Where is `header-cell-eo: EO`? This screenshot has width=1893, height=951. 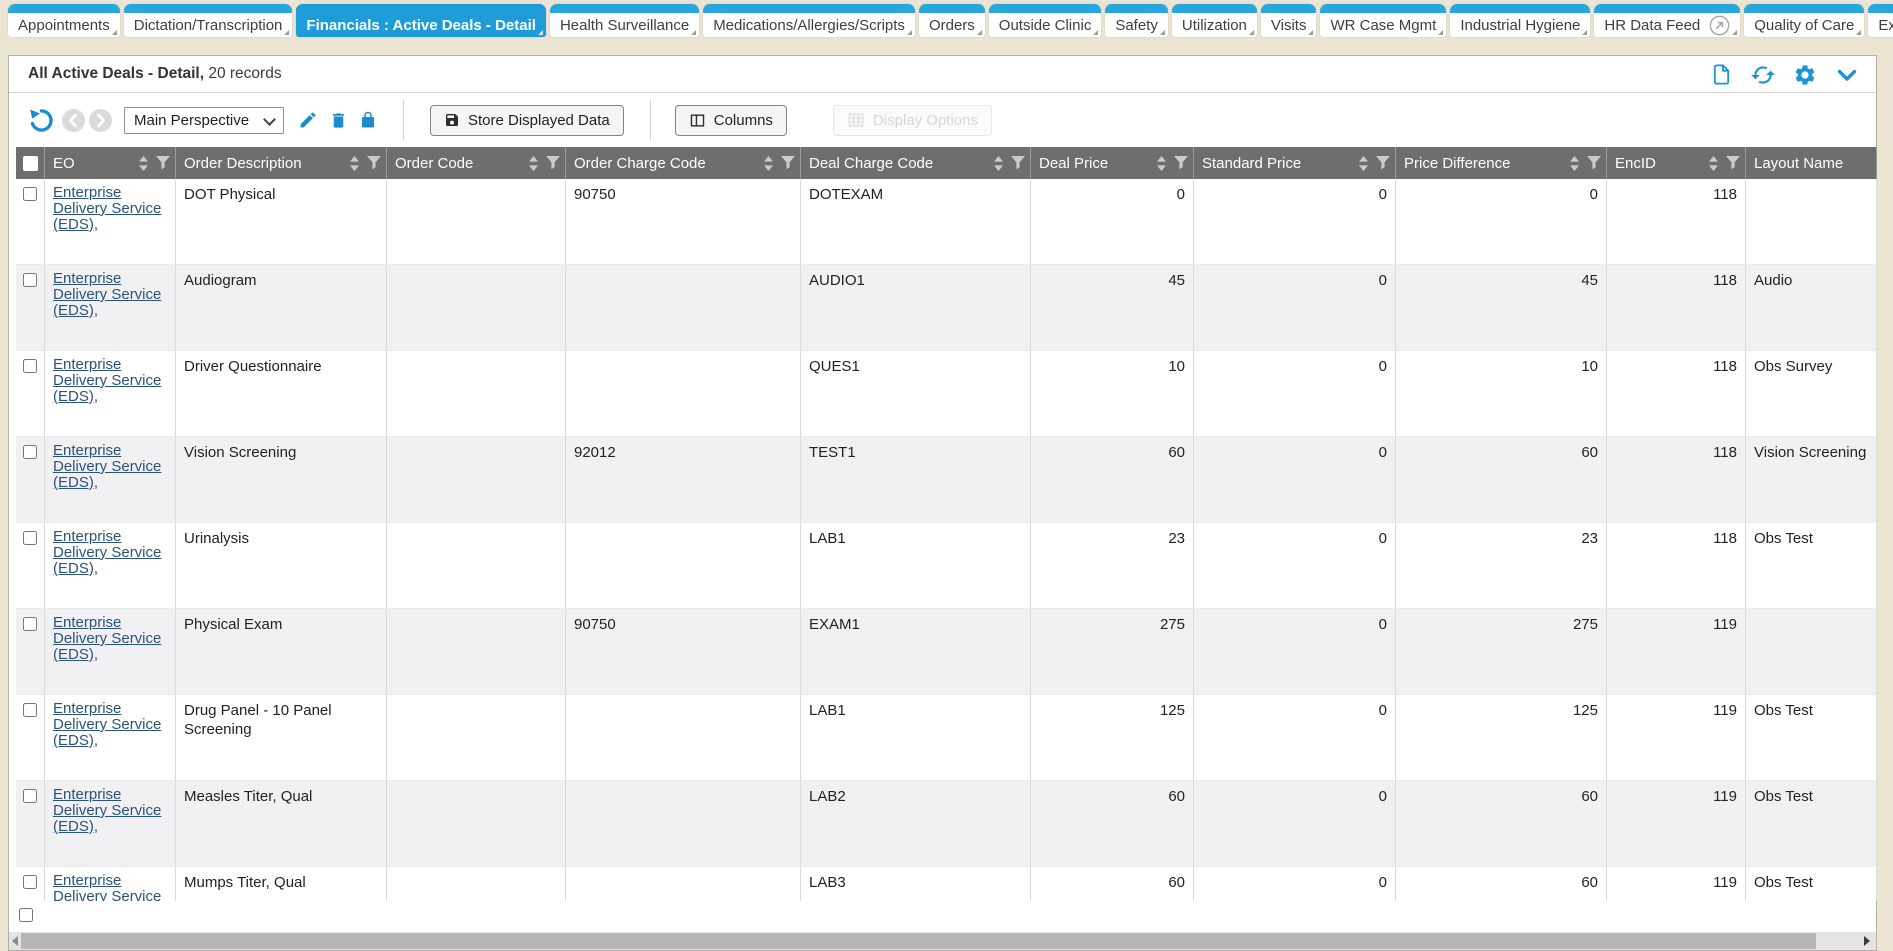 header-cell-eo: EO is located at coordinates (110, 163).